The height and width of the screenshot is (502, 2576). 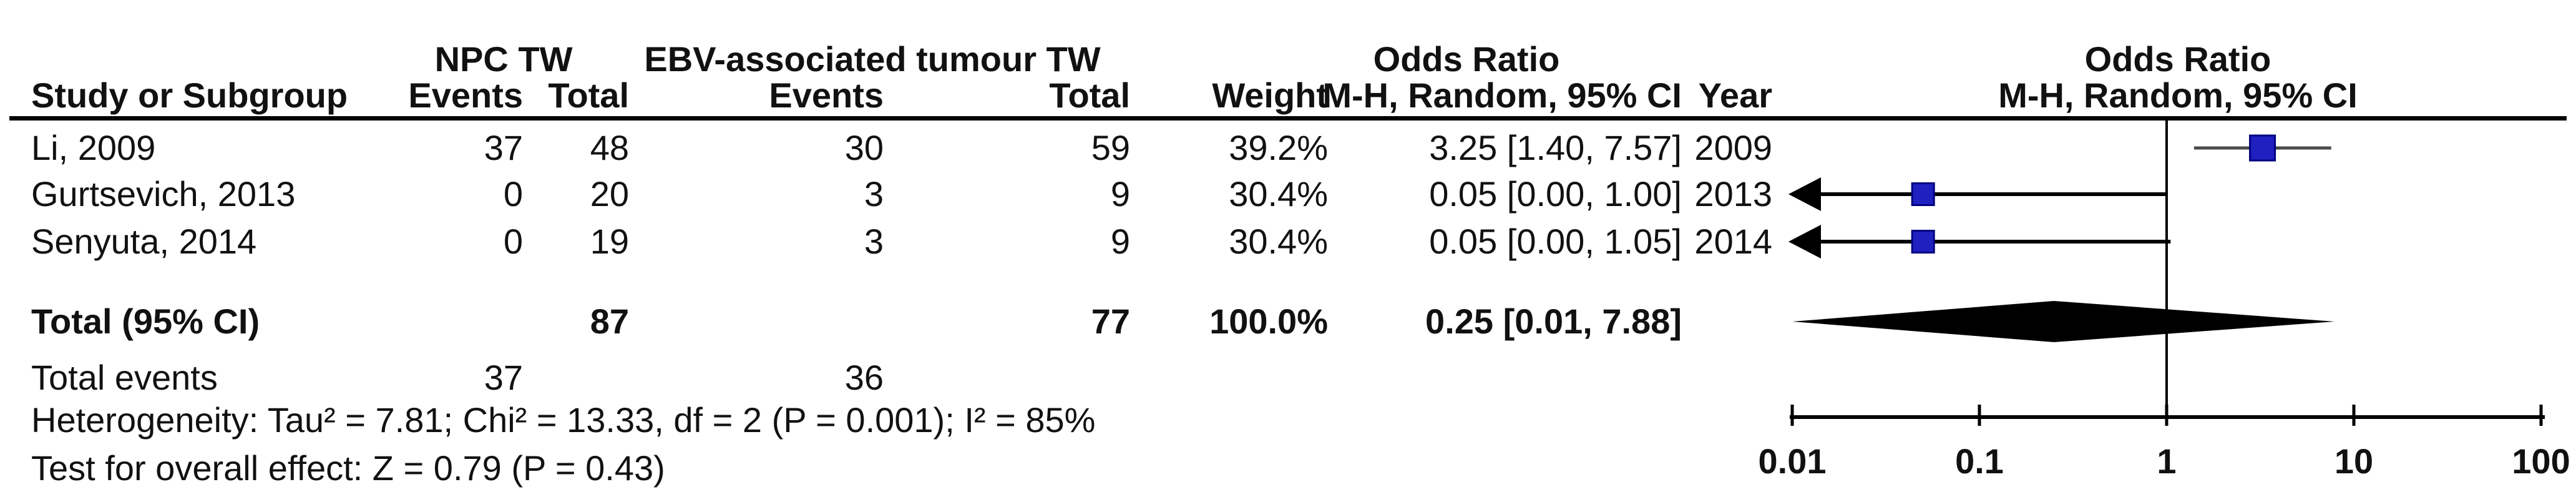 What do you see at coordinates (1553, 321) in the screenshot?
I see `total-or-ci-value: 0.25 [0.01, 7.88]` at bounding box center [1553, 321].